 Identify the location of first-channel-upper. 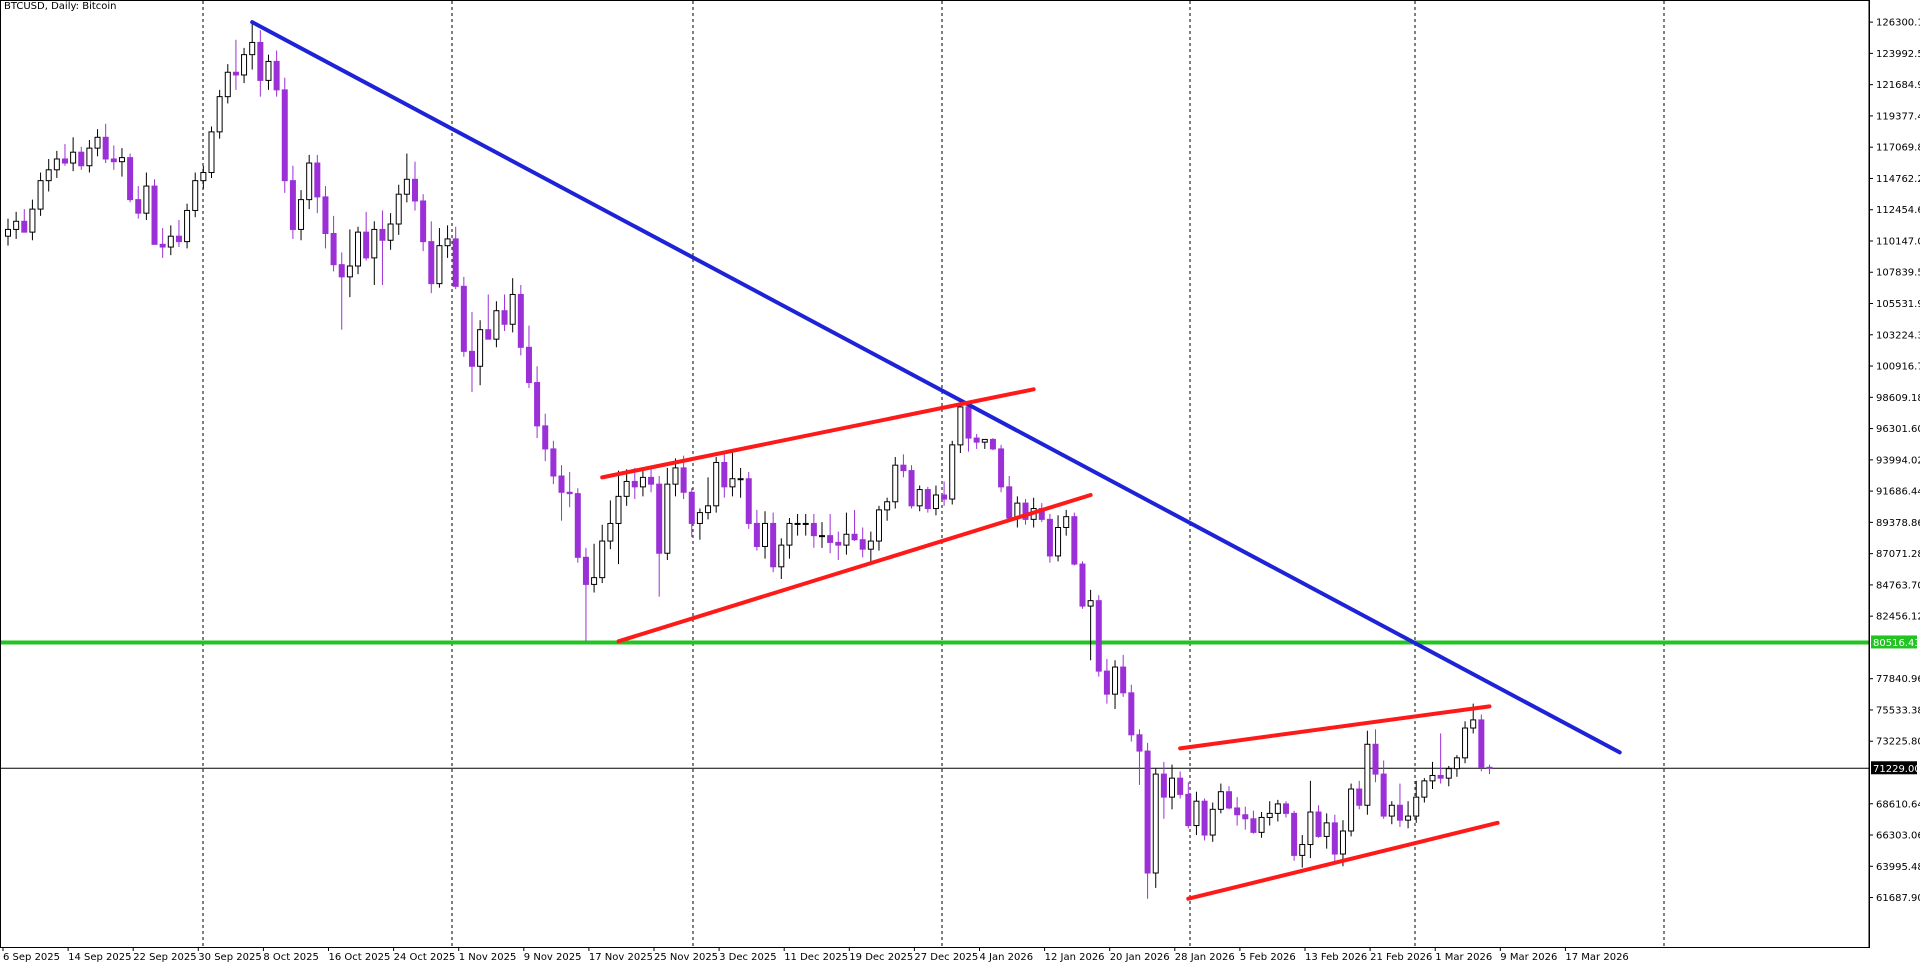
(818, 433).